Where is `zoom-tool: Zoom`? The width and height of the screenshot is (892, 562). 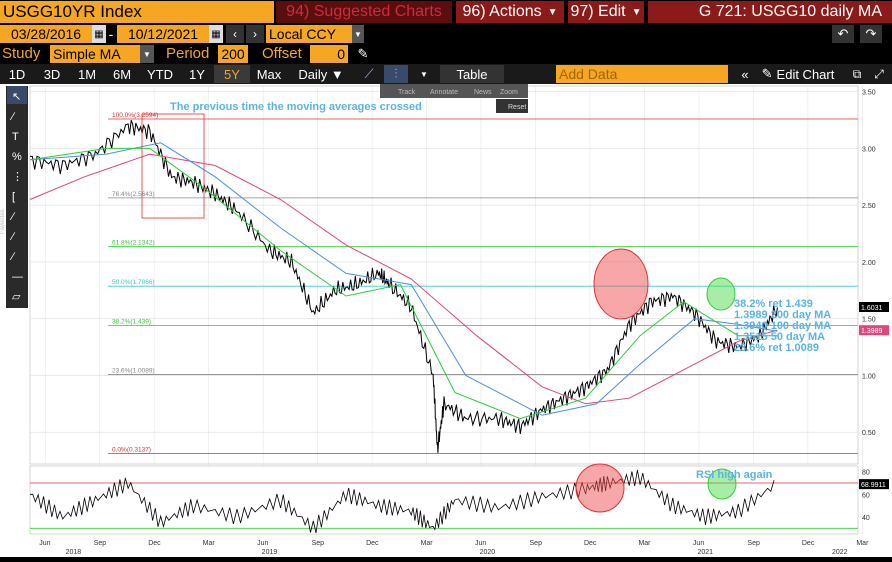
zoom-tool: Zoom is located at coordinates (509, 92).